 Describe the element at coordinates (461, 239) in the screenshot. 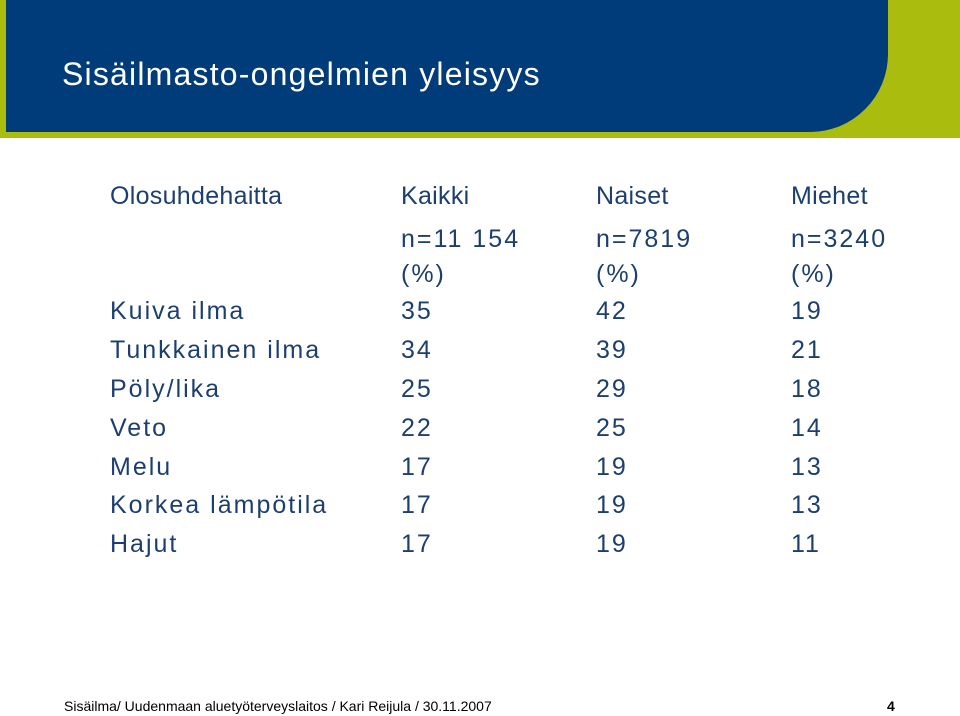

I see `n-kaikki: n=11 154` at that location.